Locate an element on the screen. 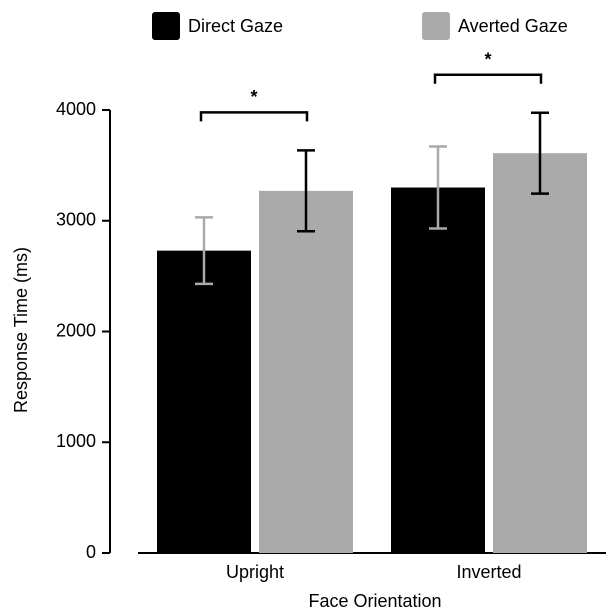  legend-label: Direct Gaze is located at coordinates (235, 26).